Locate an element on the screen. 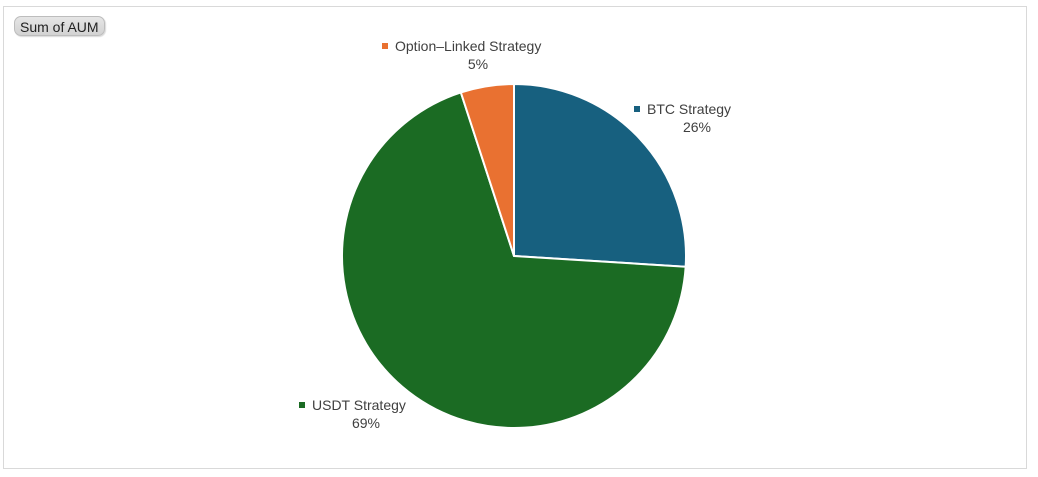  data-label-percent: 5% is located at coordinates (478, 64).